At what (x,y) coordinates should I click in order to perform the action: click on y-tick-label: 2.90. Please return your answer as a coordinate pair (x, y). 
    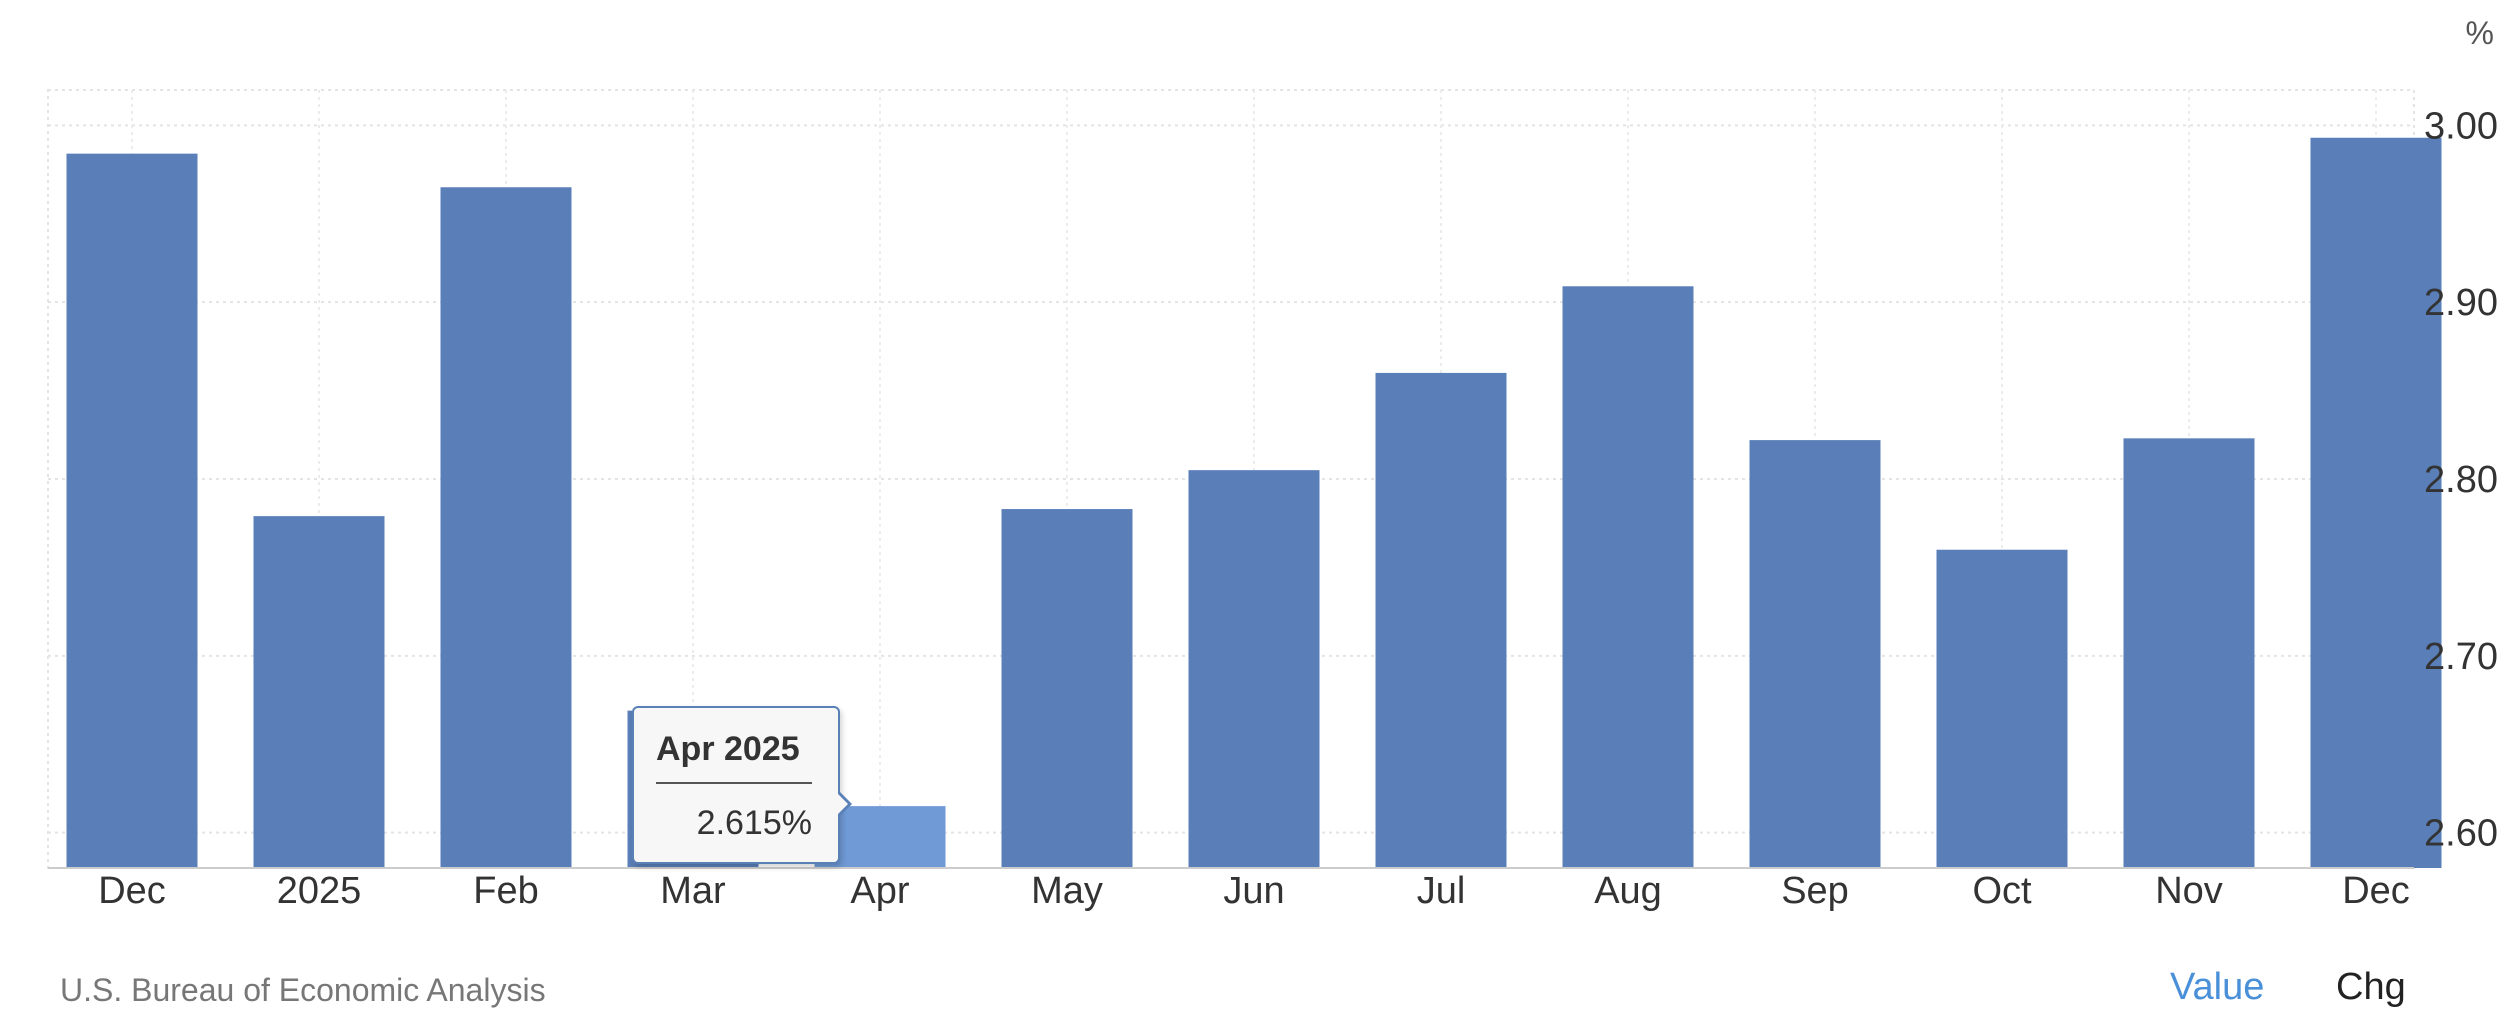
    Looking at the image, I should click on (2461, 303).